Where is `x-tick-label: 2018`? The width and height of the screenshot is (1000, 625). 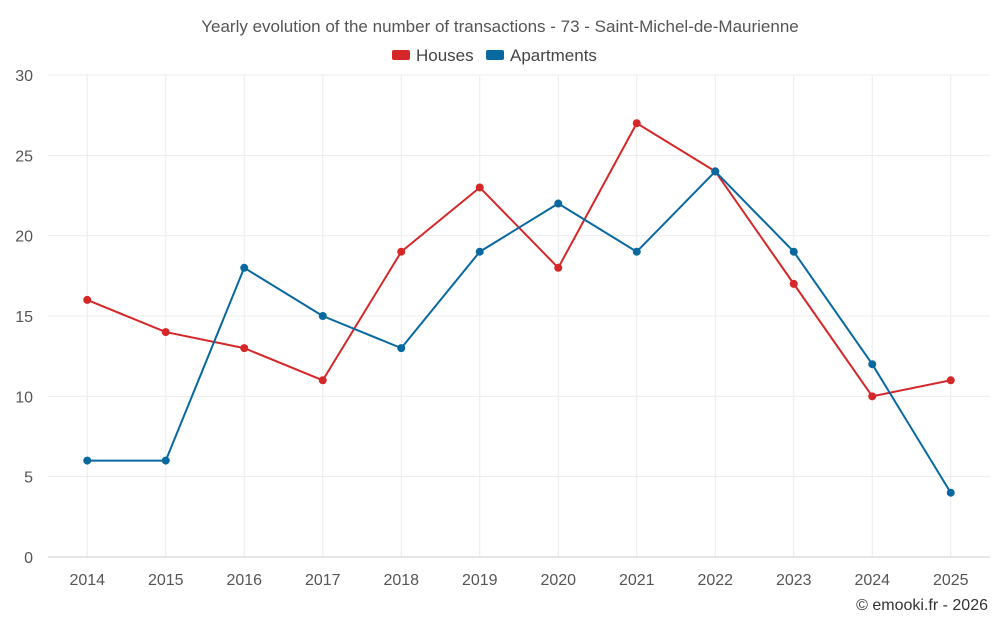
x-tick-label: 2018 is located at coordinates (401, 580).